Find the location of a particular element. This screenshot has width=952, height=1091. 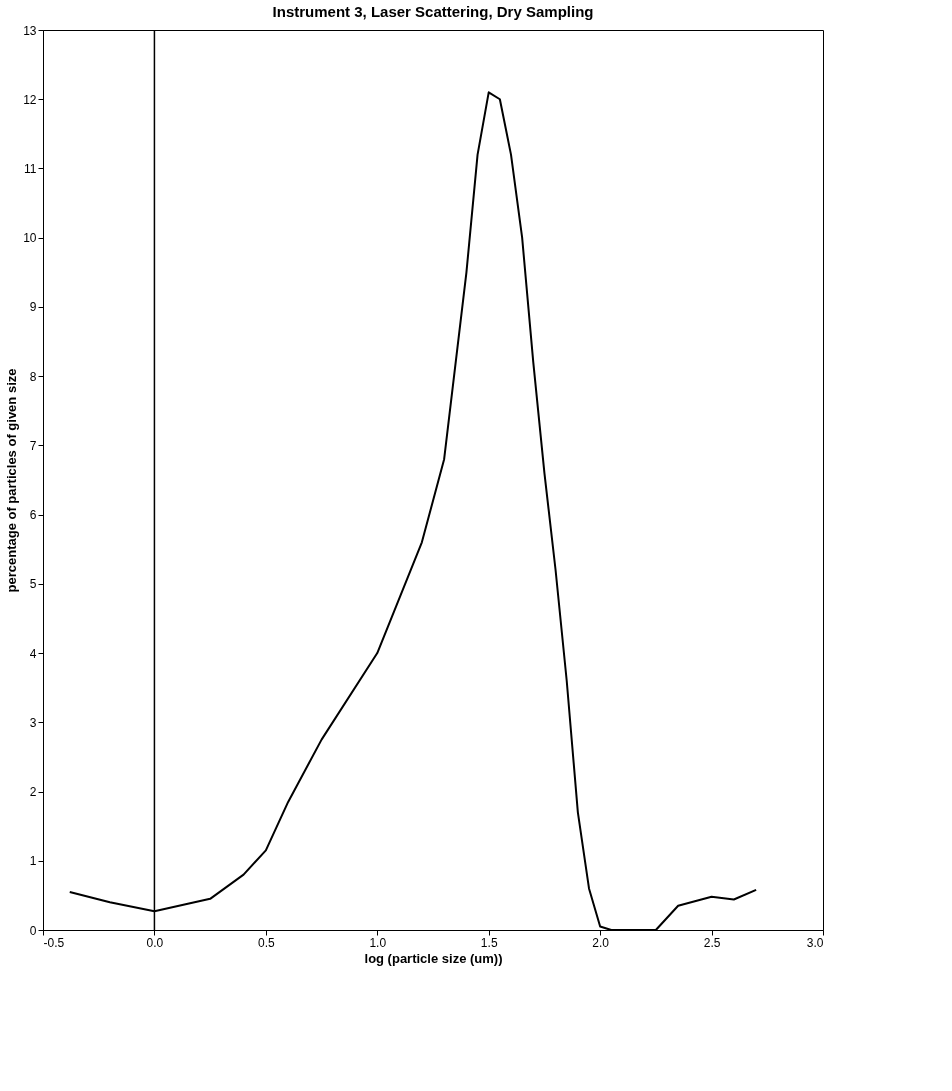

y-tick-label: 12 is located at coordinates (30, 99).